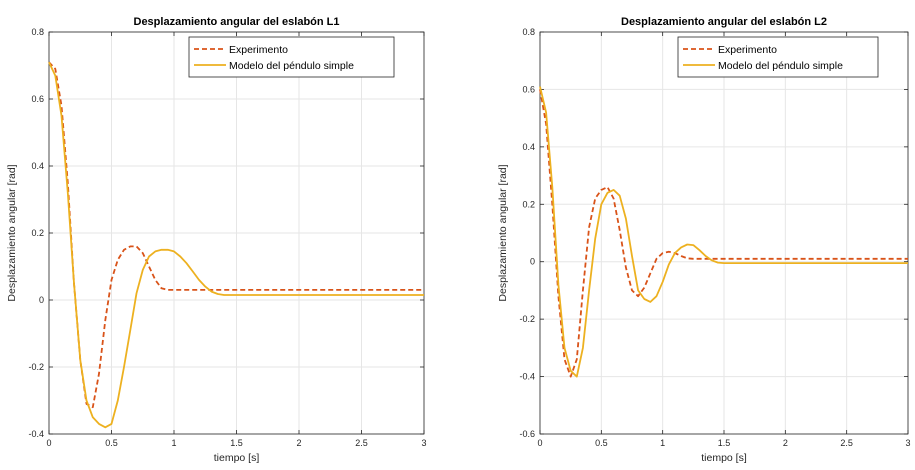  Describe the element at coordinates (237, 22) in the screenshot. I see `chart-title: Desplazamiento angular del eslabón L1` at that location.